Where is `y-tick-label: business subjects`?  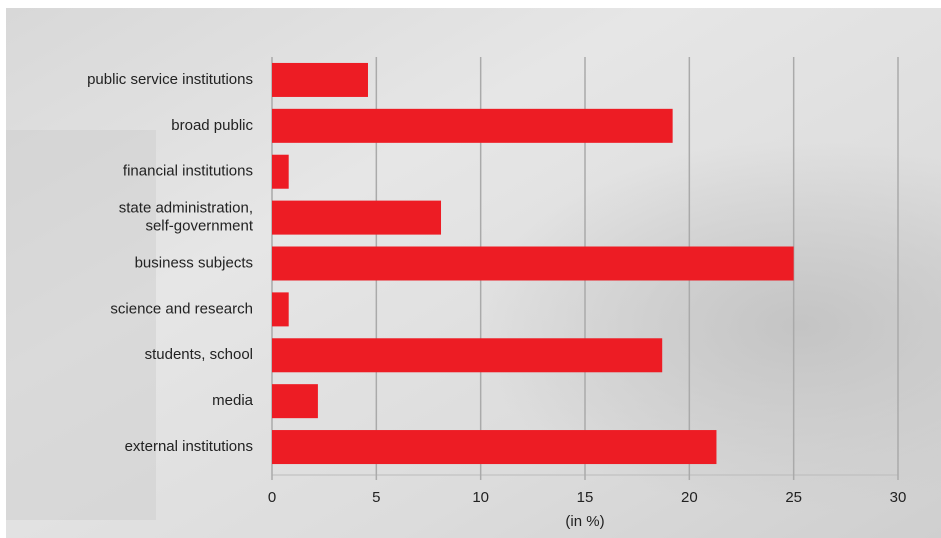 y-tick-label: business subjects is located at coordinates (194, 262).